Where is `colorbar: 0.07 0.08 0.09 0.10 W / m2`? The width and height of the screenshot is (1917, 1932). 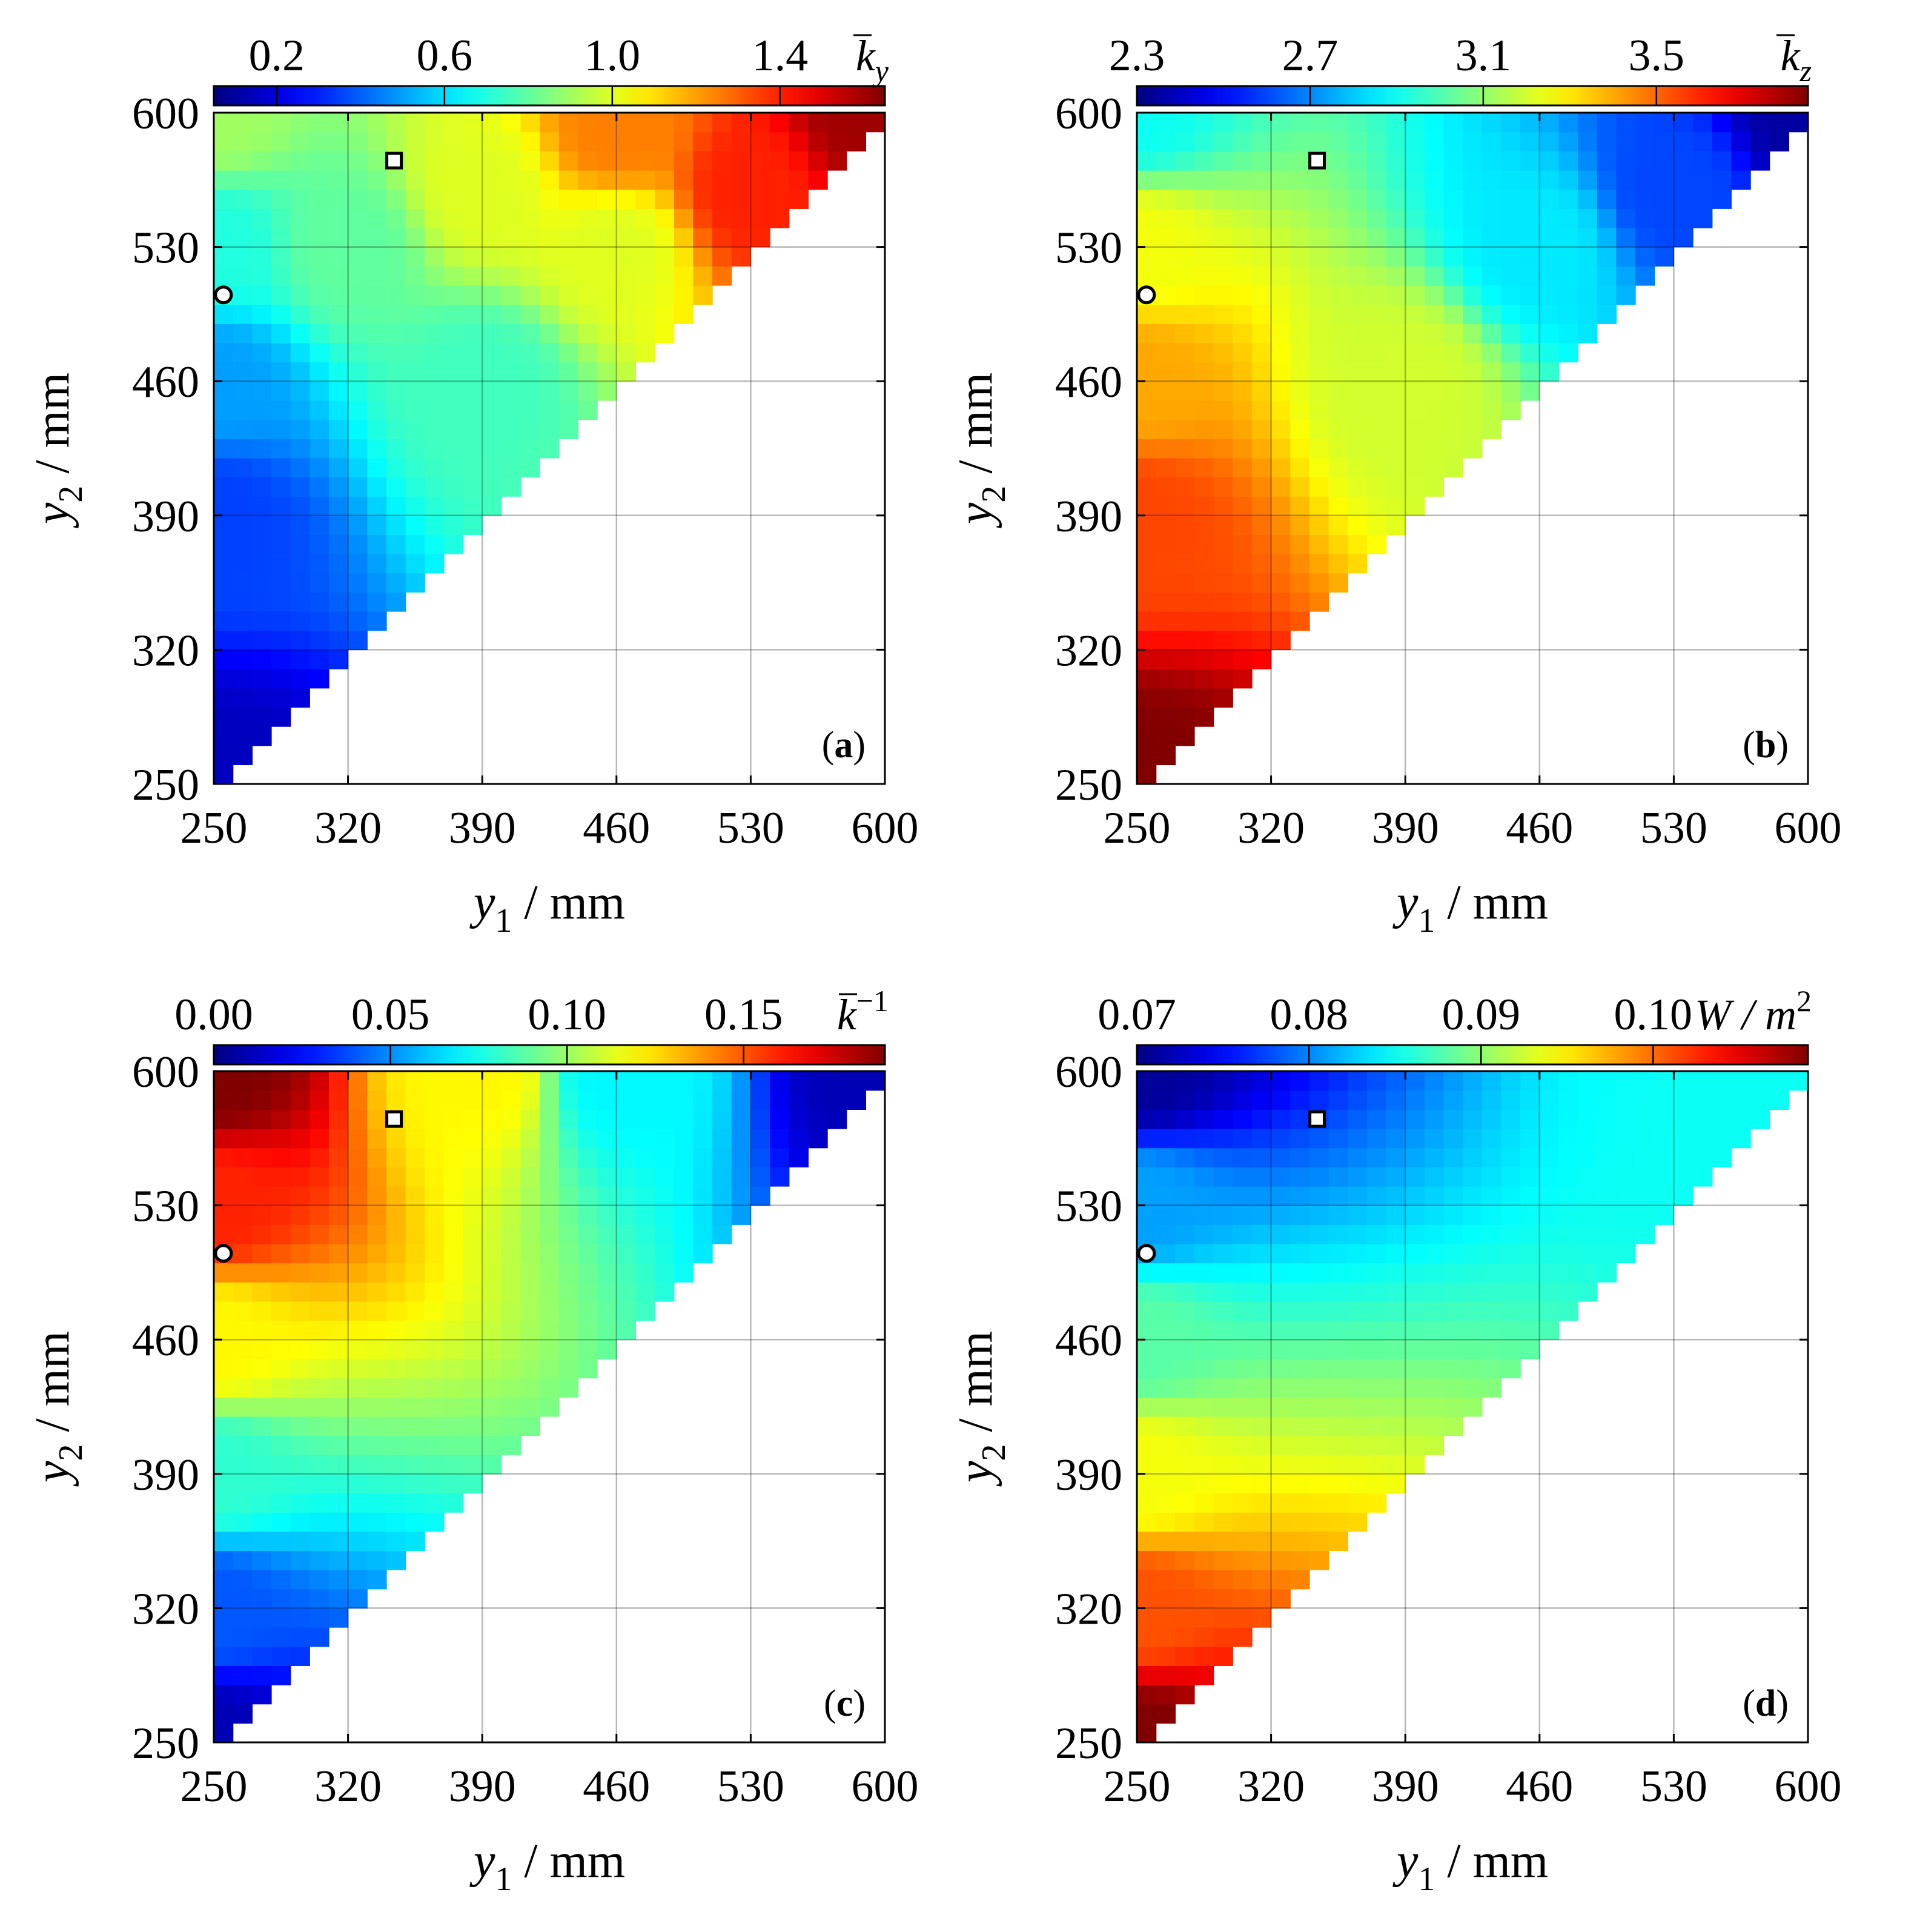 colorbar: 0.07 0.08 0.09 0.10 W / m2 is located at coordinates (1455, 1025).